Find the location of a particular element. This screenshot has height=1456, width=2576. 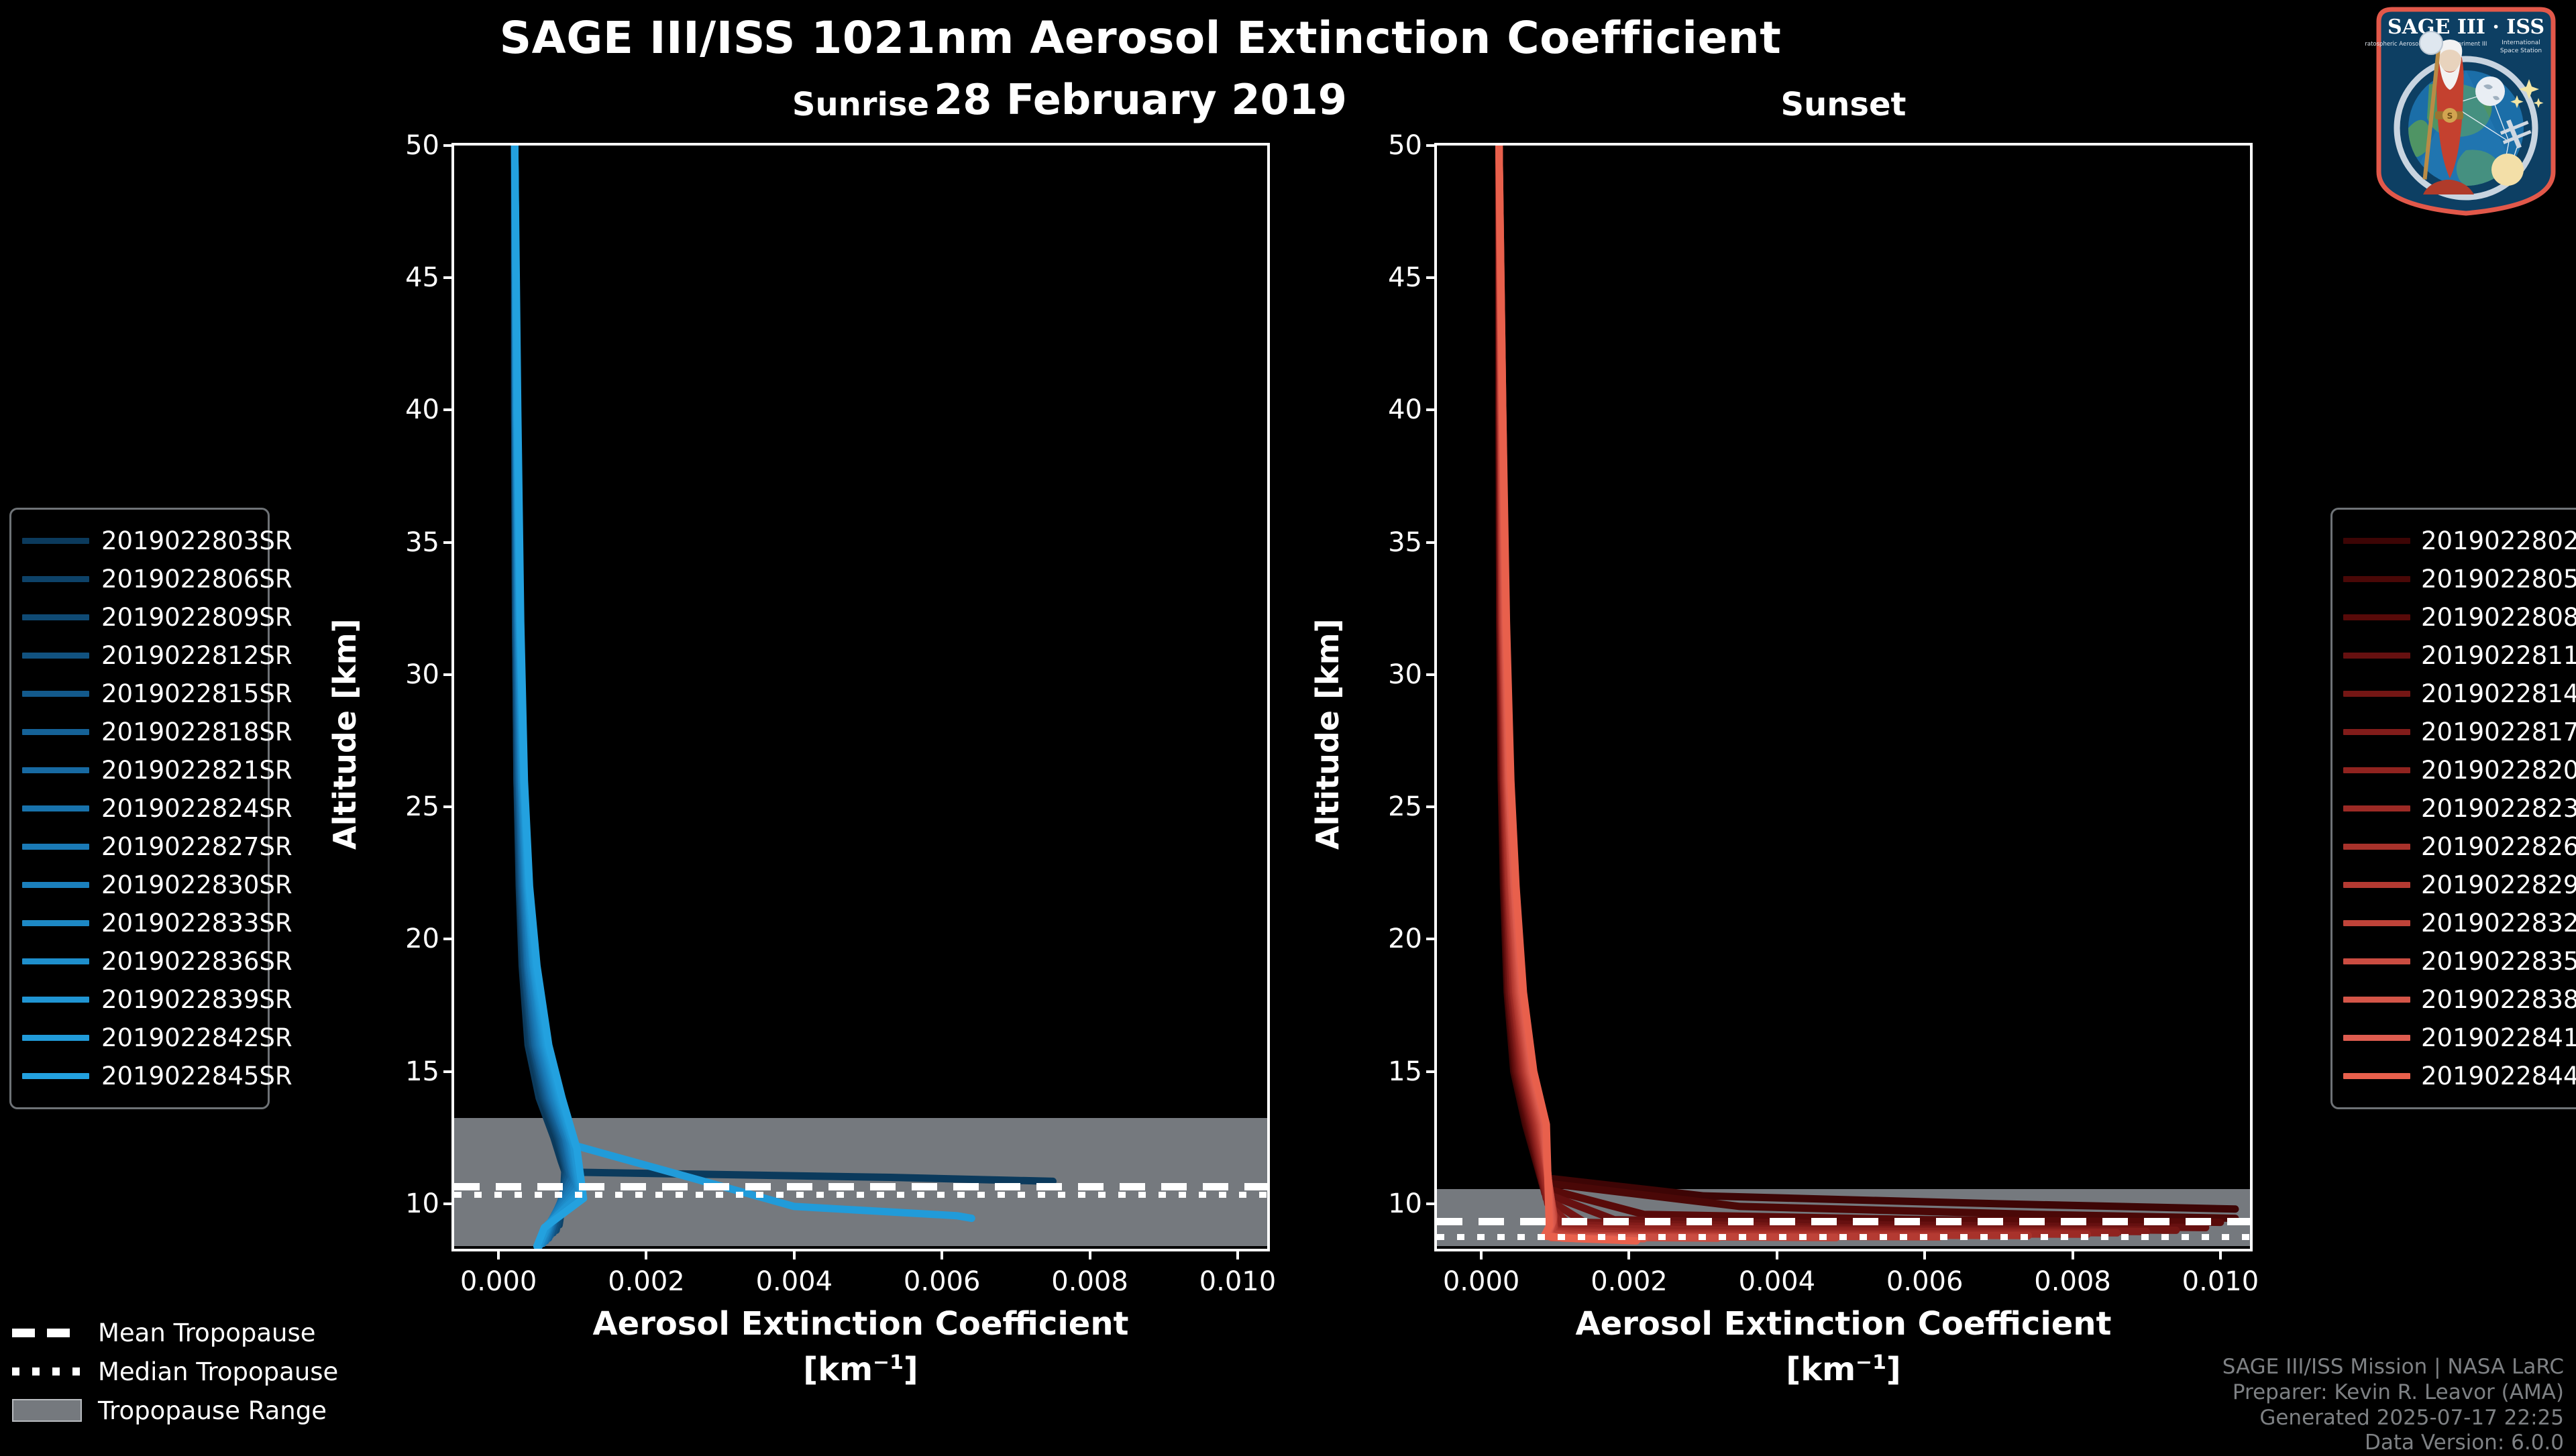

tropopause-legend-label: Tropopause Range is located at coordinates (212, 1410).